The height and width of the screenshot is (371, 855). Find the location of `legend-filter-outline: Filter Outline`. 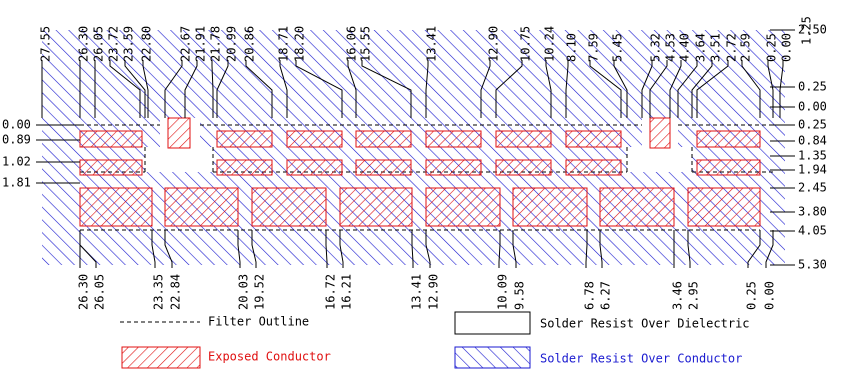

legend-filter-outline: Filter Outline is located at coordinates (258, 322).